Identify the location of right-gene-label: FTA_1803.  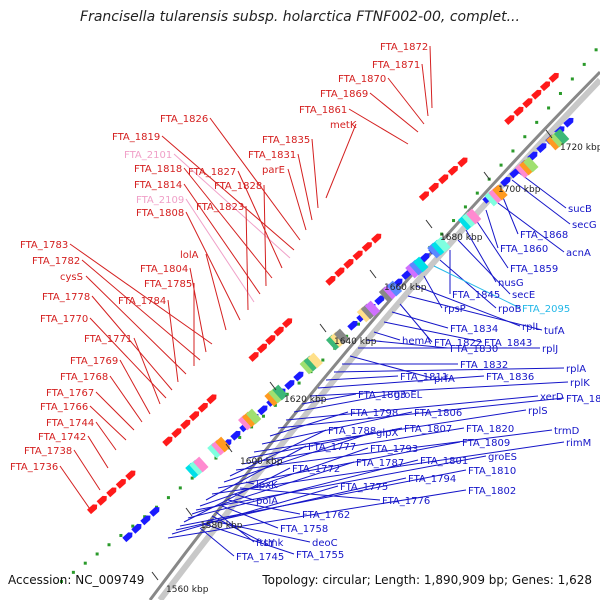
(382, 395).